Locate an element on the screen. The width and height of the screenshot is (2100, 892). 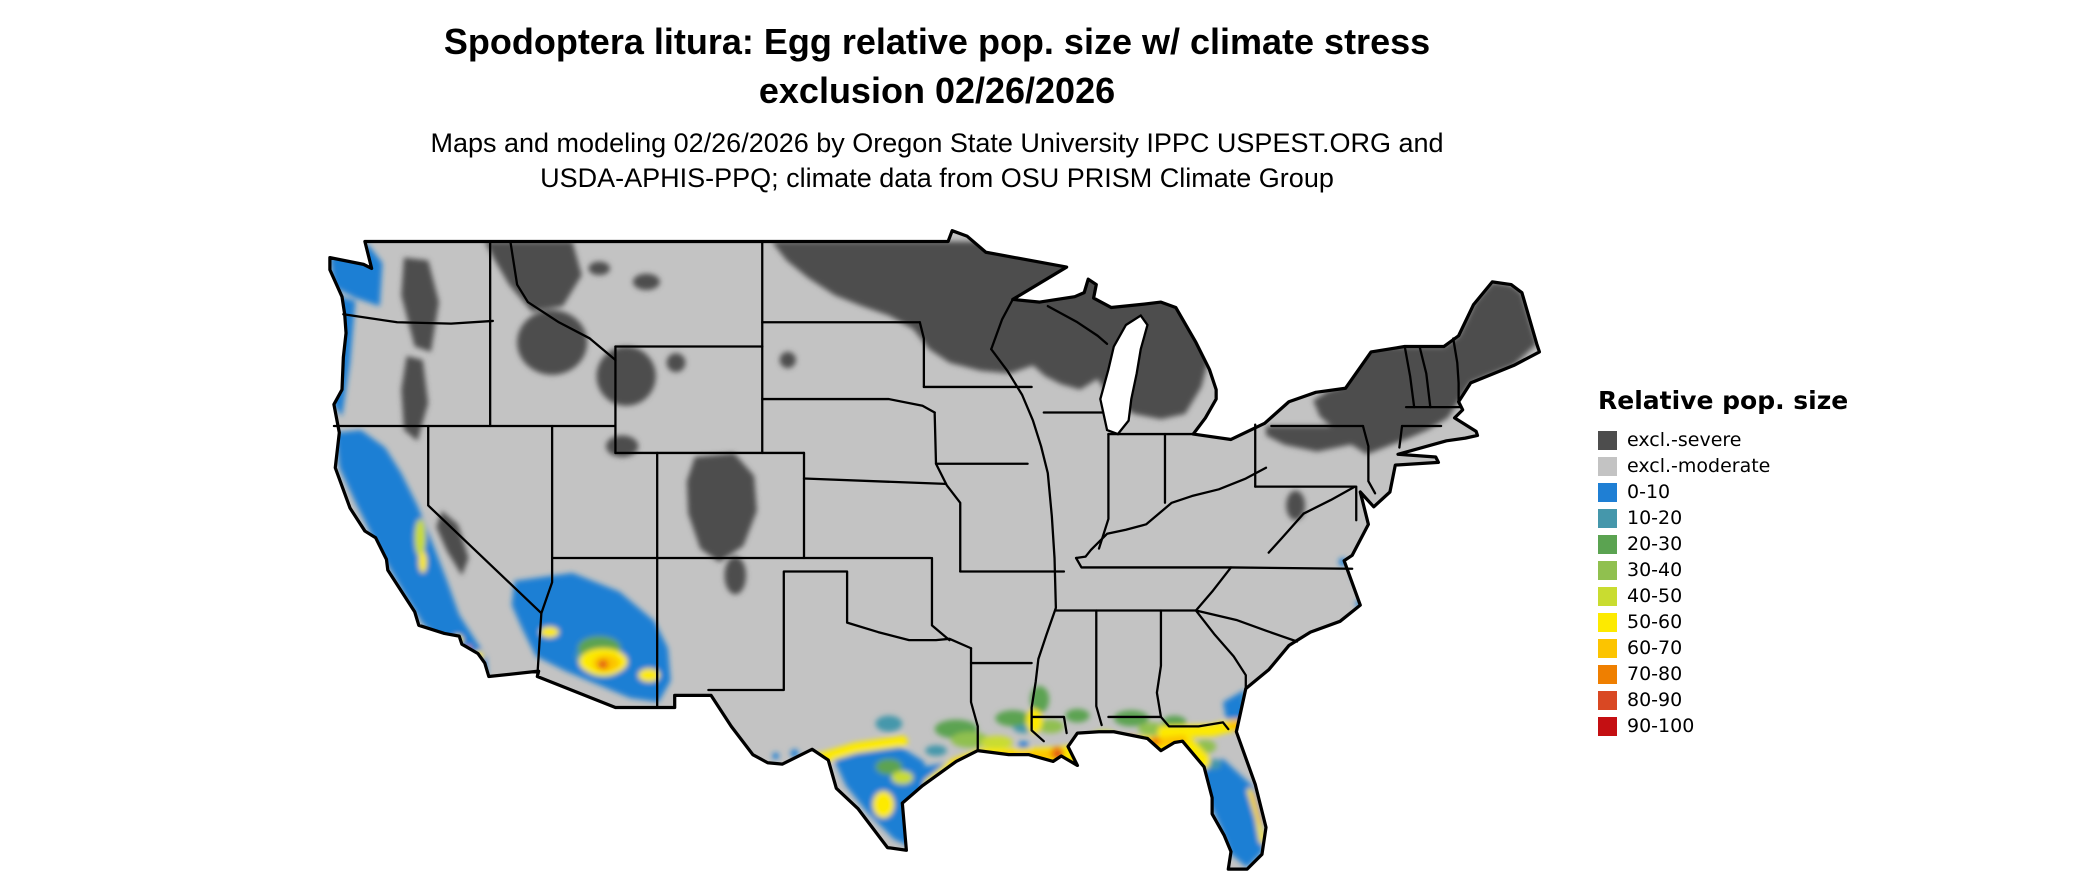
legend-item-label: 20-30 is located at coordinates (1655, 544).